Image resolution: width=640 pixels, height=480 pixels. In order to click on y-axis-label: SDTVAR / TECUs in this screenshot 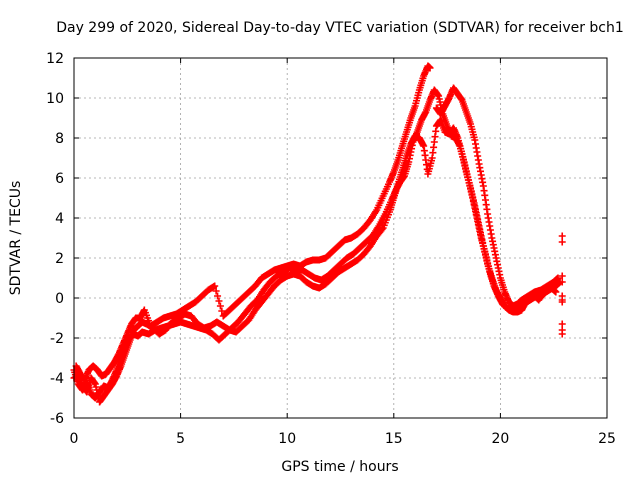, I will do `click(16, 238)`.